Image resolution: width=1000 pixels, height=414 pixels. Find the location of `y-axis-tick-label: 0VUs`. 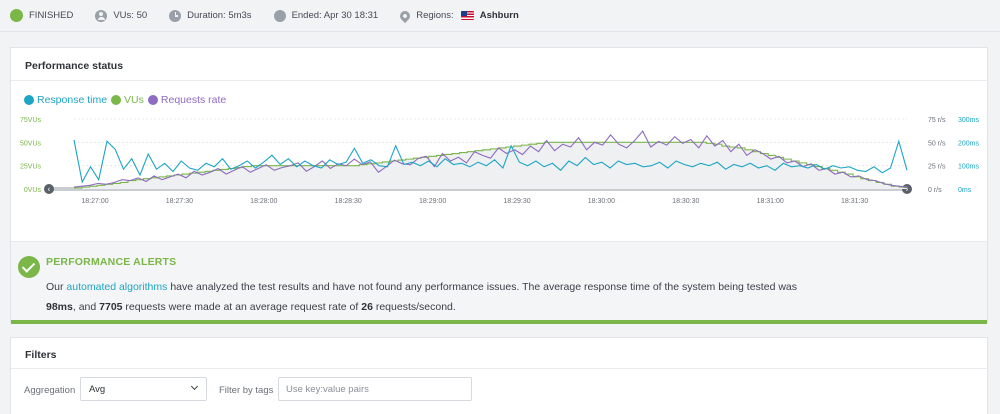

y-axis-tick-label: 0VUs is located at coordinates (33, 190).